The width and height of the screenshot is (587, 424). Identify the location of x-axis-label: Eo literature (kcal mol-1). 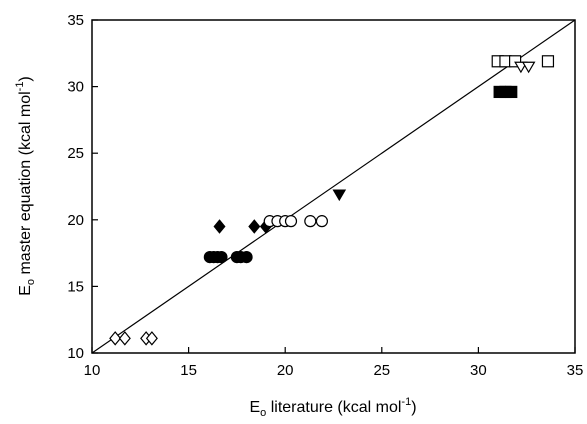
(332, 407).